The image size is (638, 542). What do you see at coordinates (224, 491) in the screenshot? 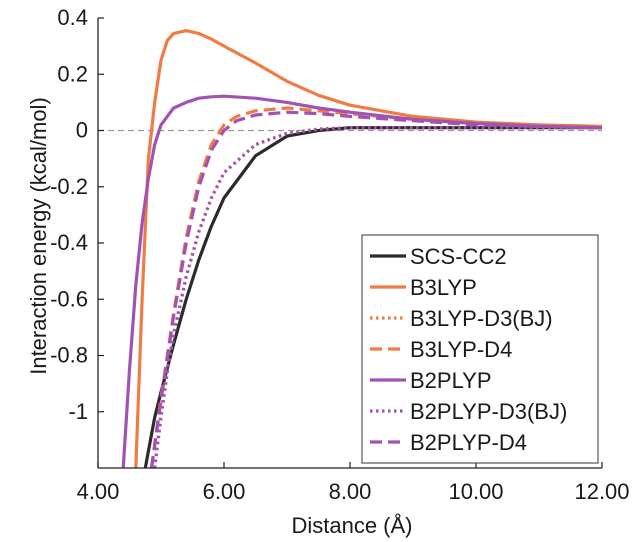
I see `x-tick-label: 6.00` at bounding box center [224, 491].